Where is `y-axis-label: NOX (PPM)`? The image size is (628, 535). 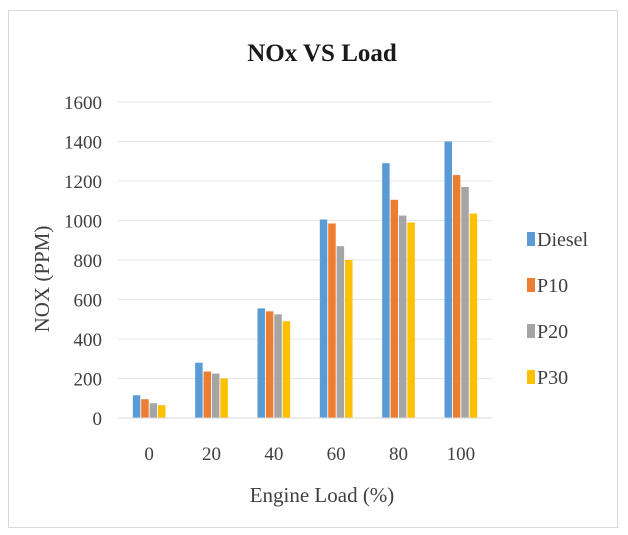 y-axis-label: NOX (PPM) is located at coordinates (42, 279).